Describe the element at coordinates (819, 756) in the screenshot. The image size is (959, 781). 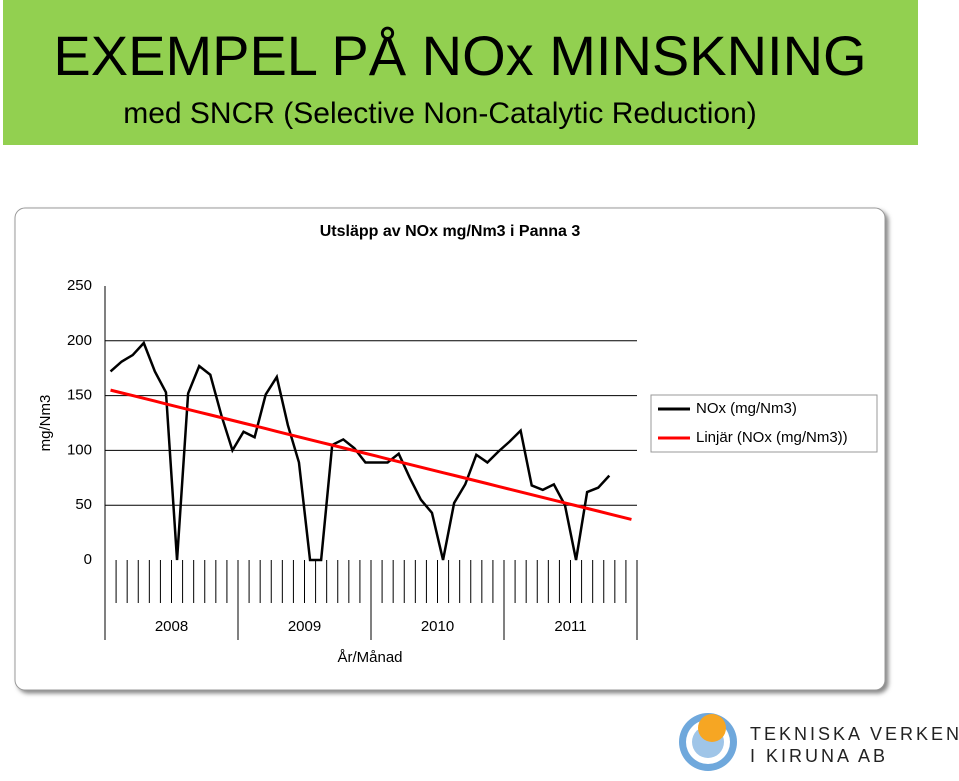
I see `logo-line2: I KIRUNA AB` at that location.